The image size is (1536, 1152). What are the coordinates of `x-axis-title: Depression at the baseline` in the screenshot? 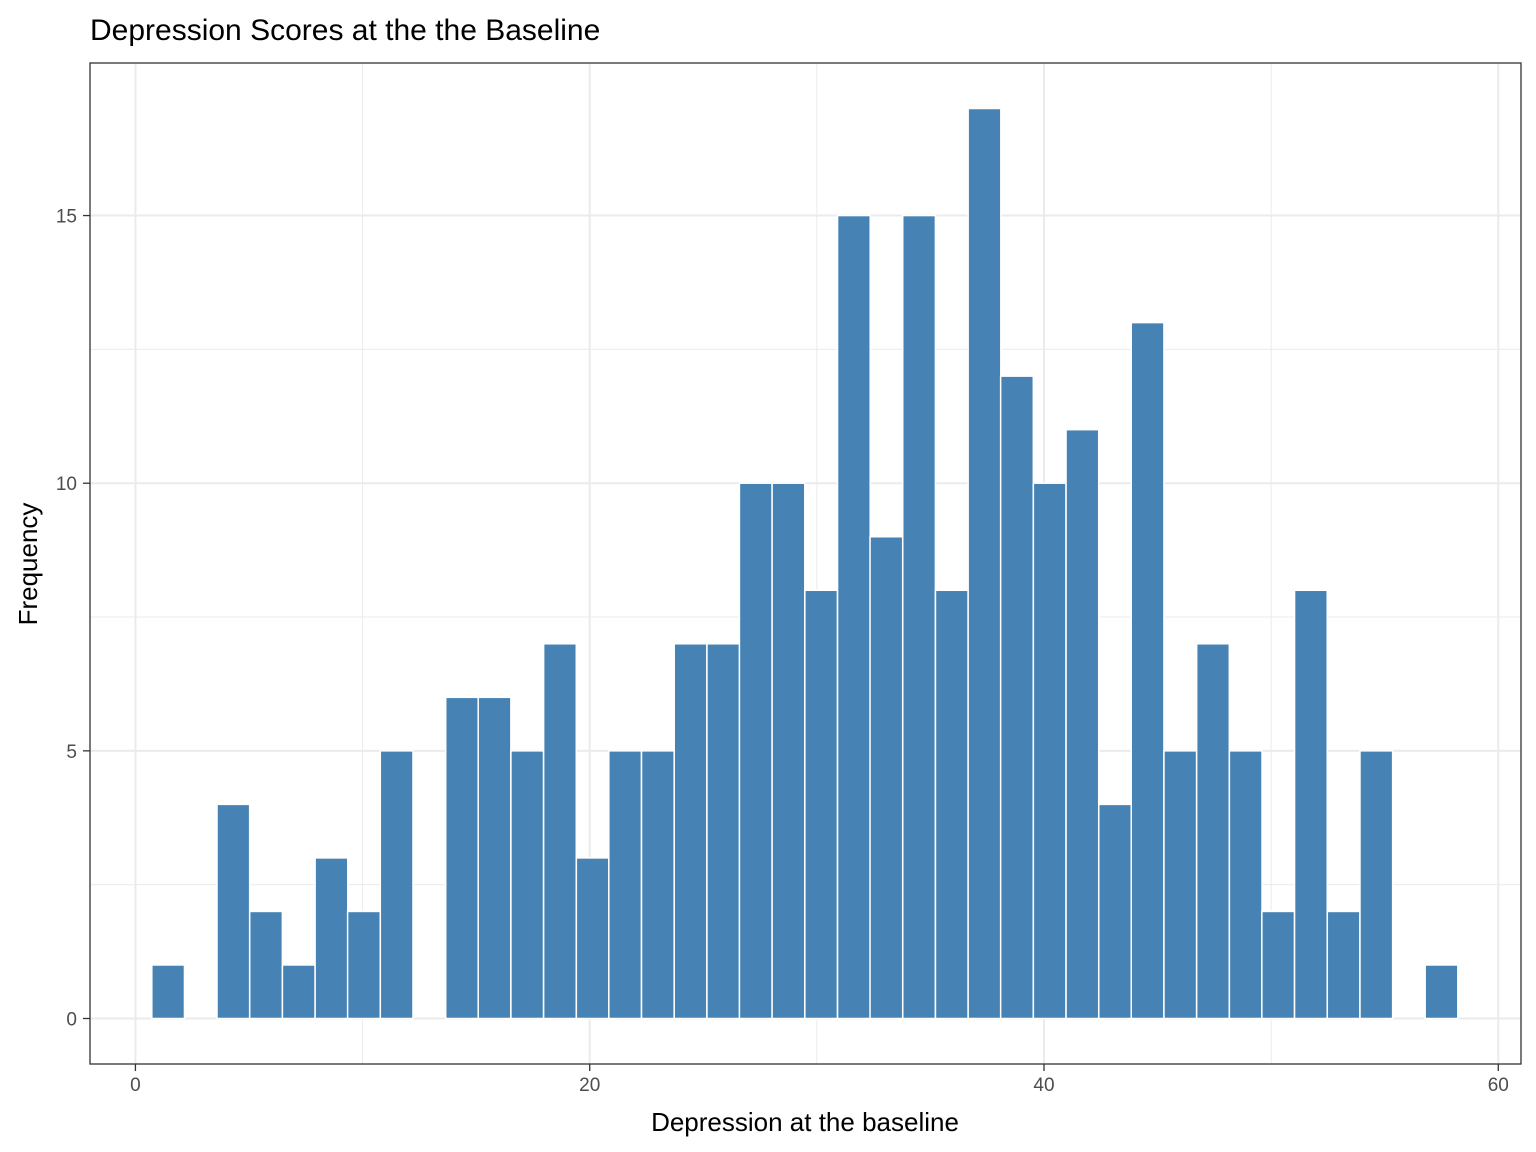 It's located at (805, 1122).